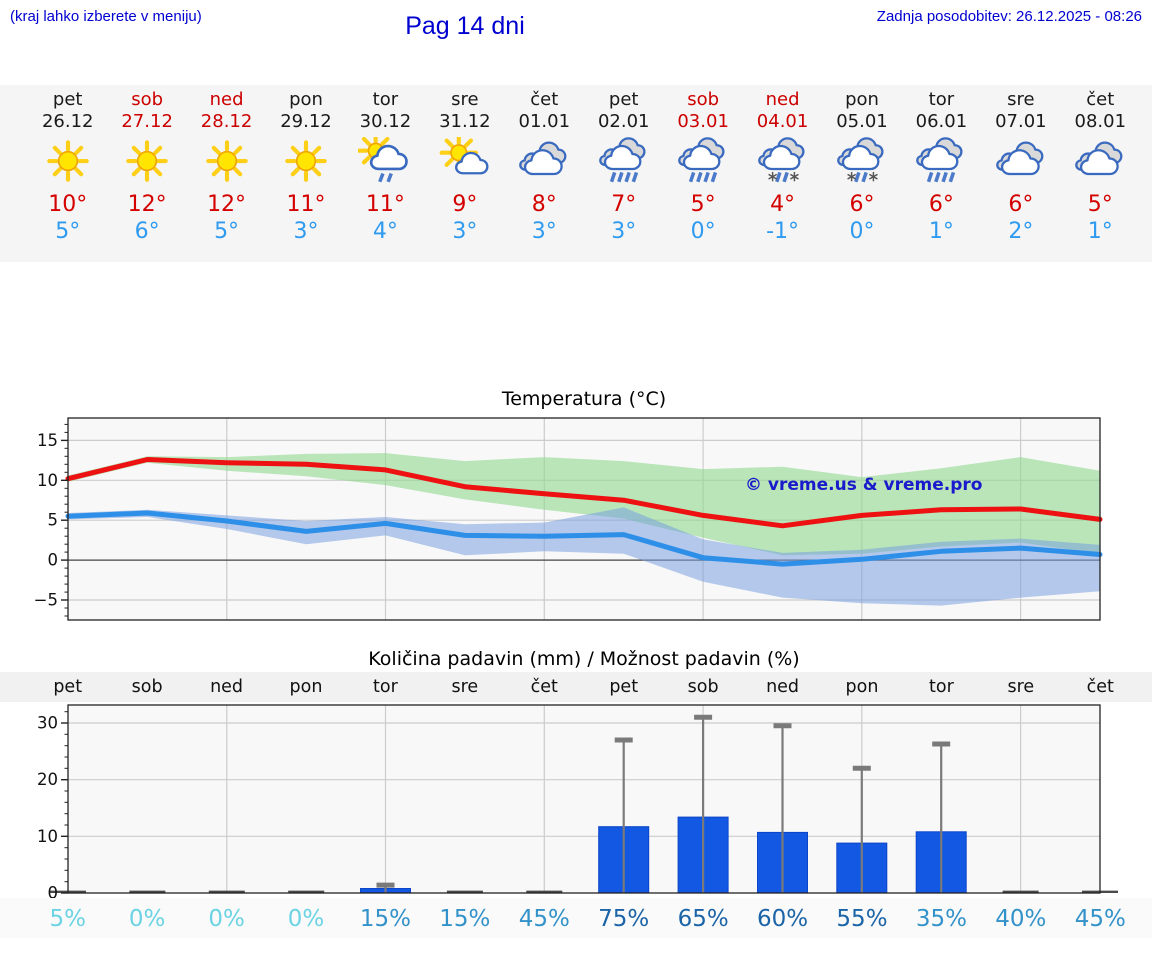 This screenshot has height=975, width=1152. I want to click on day-column: pon 05.01 6° 0°, so click(861, 165).